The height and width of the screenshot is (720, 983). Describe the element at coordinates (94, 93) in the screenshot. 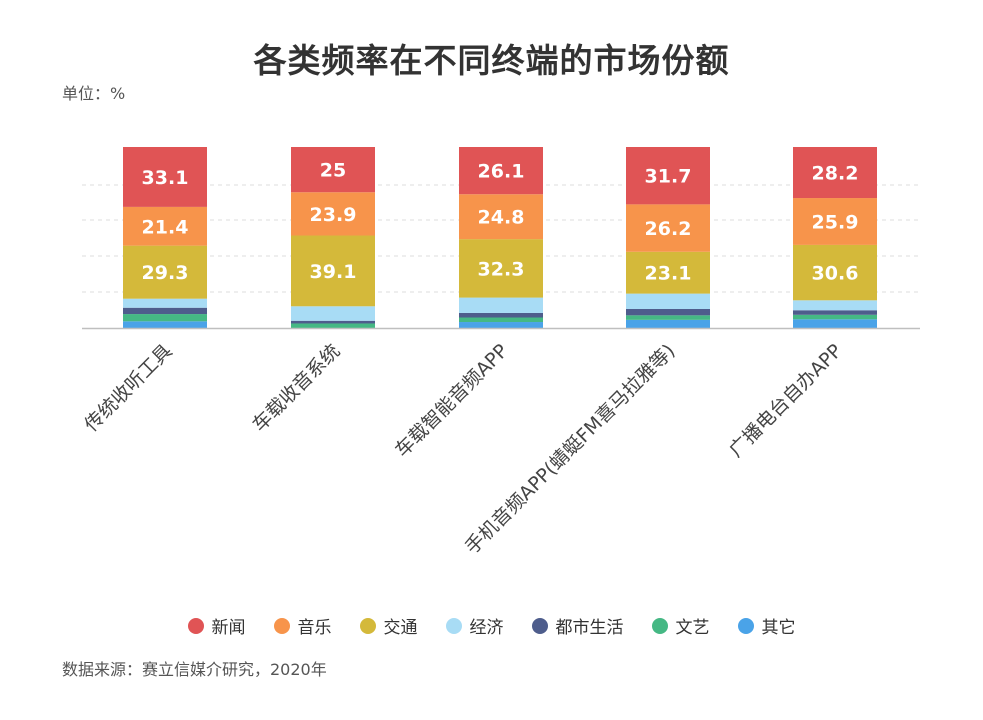

I see `unit-label: 单位：%` at that location.